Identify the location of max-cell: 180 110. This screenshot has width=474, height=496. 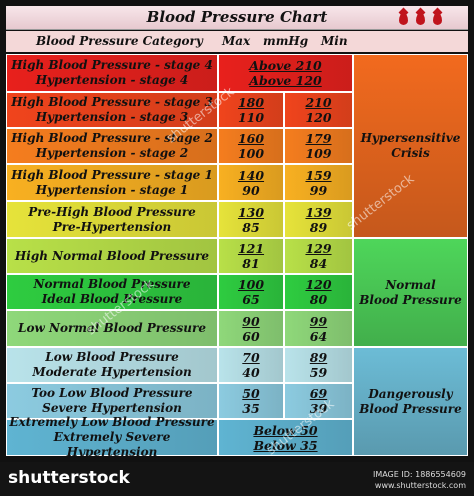
(251, 110).